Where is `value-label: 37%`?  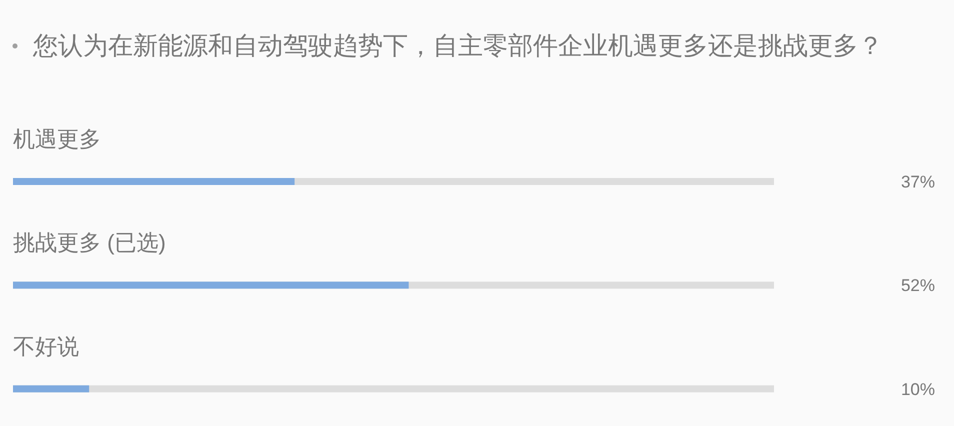 value-label: 37% is located at coordinates (917, 182).